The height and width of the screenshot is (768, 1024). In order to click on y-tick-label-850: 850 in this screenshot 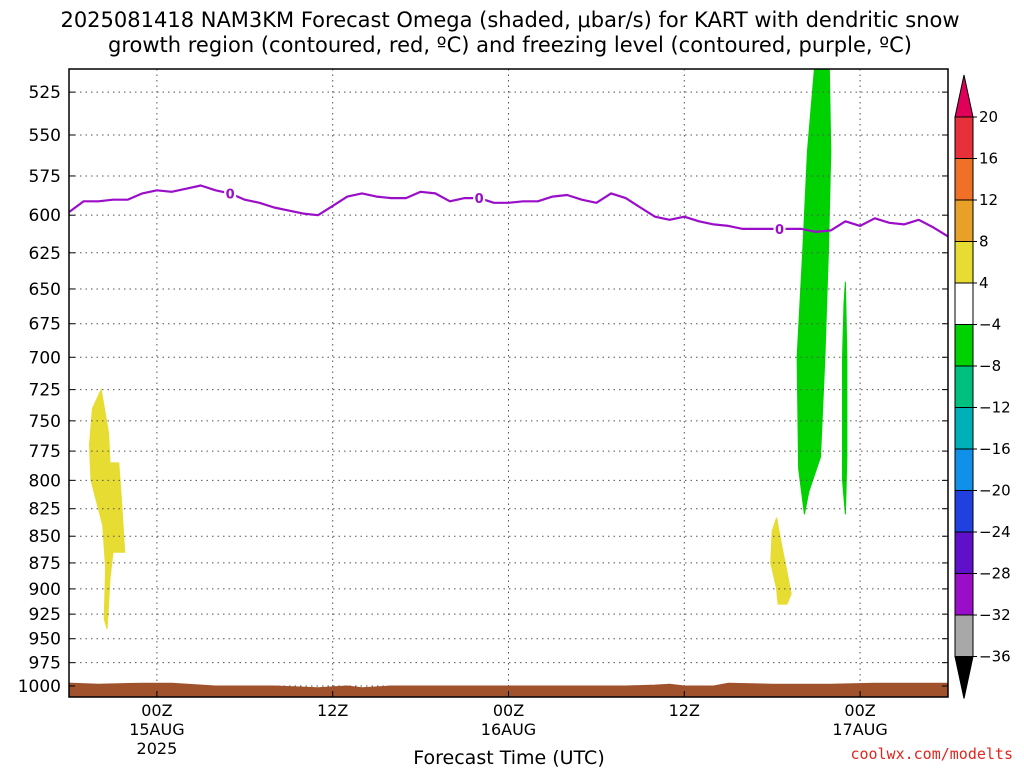, I will do `click(45, 537)`.